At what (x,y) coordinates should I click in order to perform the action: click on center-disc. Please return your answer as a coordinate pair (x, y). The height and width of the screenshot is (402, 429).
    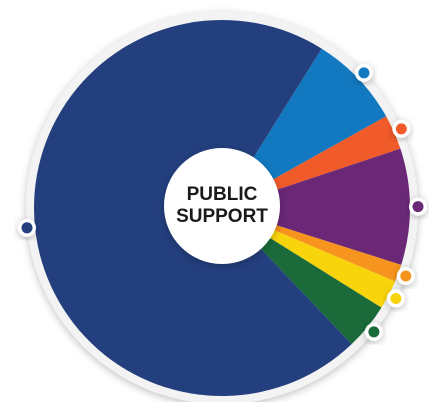
    Looking at the image, I should click on (222, 206).